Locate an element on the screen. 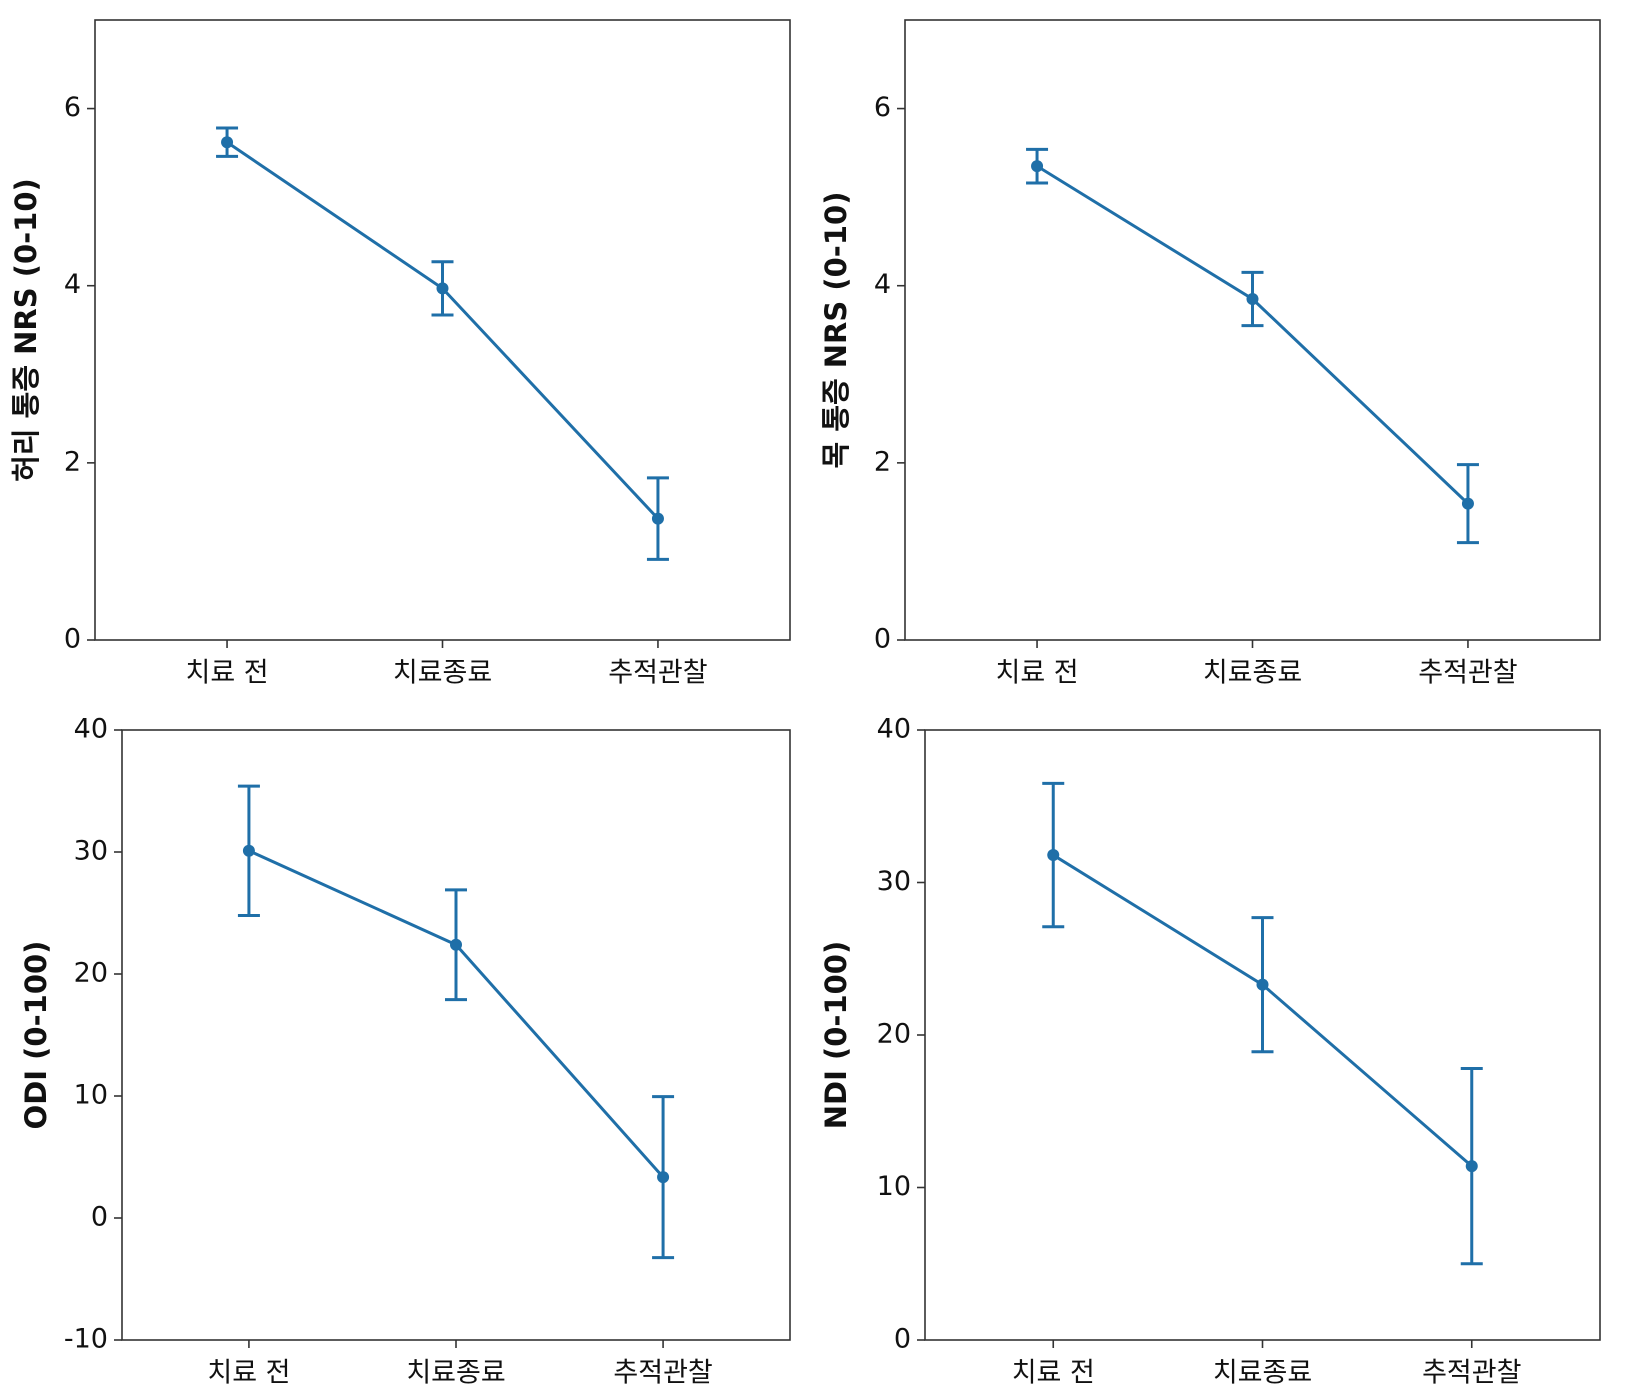 The width and height of the screenshot is (1625, 1387). y-axis-label: ODI (0-100) is located at coordinates (36, 1035).